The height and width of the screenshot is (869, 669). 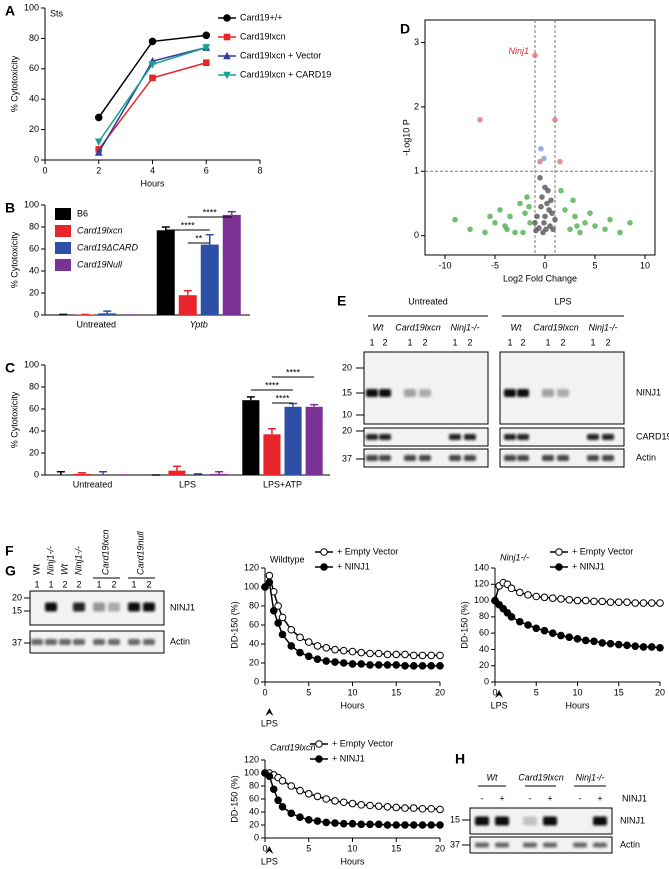 What do you see at coordinates (416, 106) in the screenshot?
I see `y-tick-label: 2` at bounding box center [416, 106].